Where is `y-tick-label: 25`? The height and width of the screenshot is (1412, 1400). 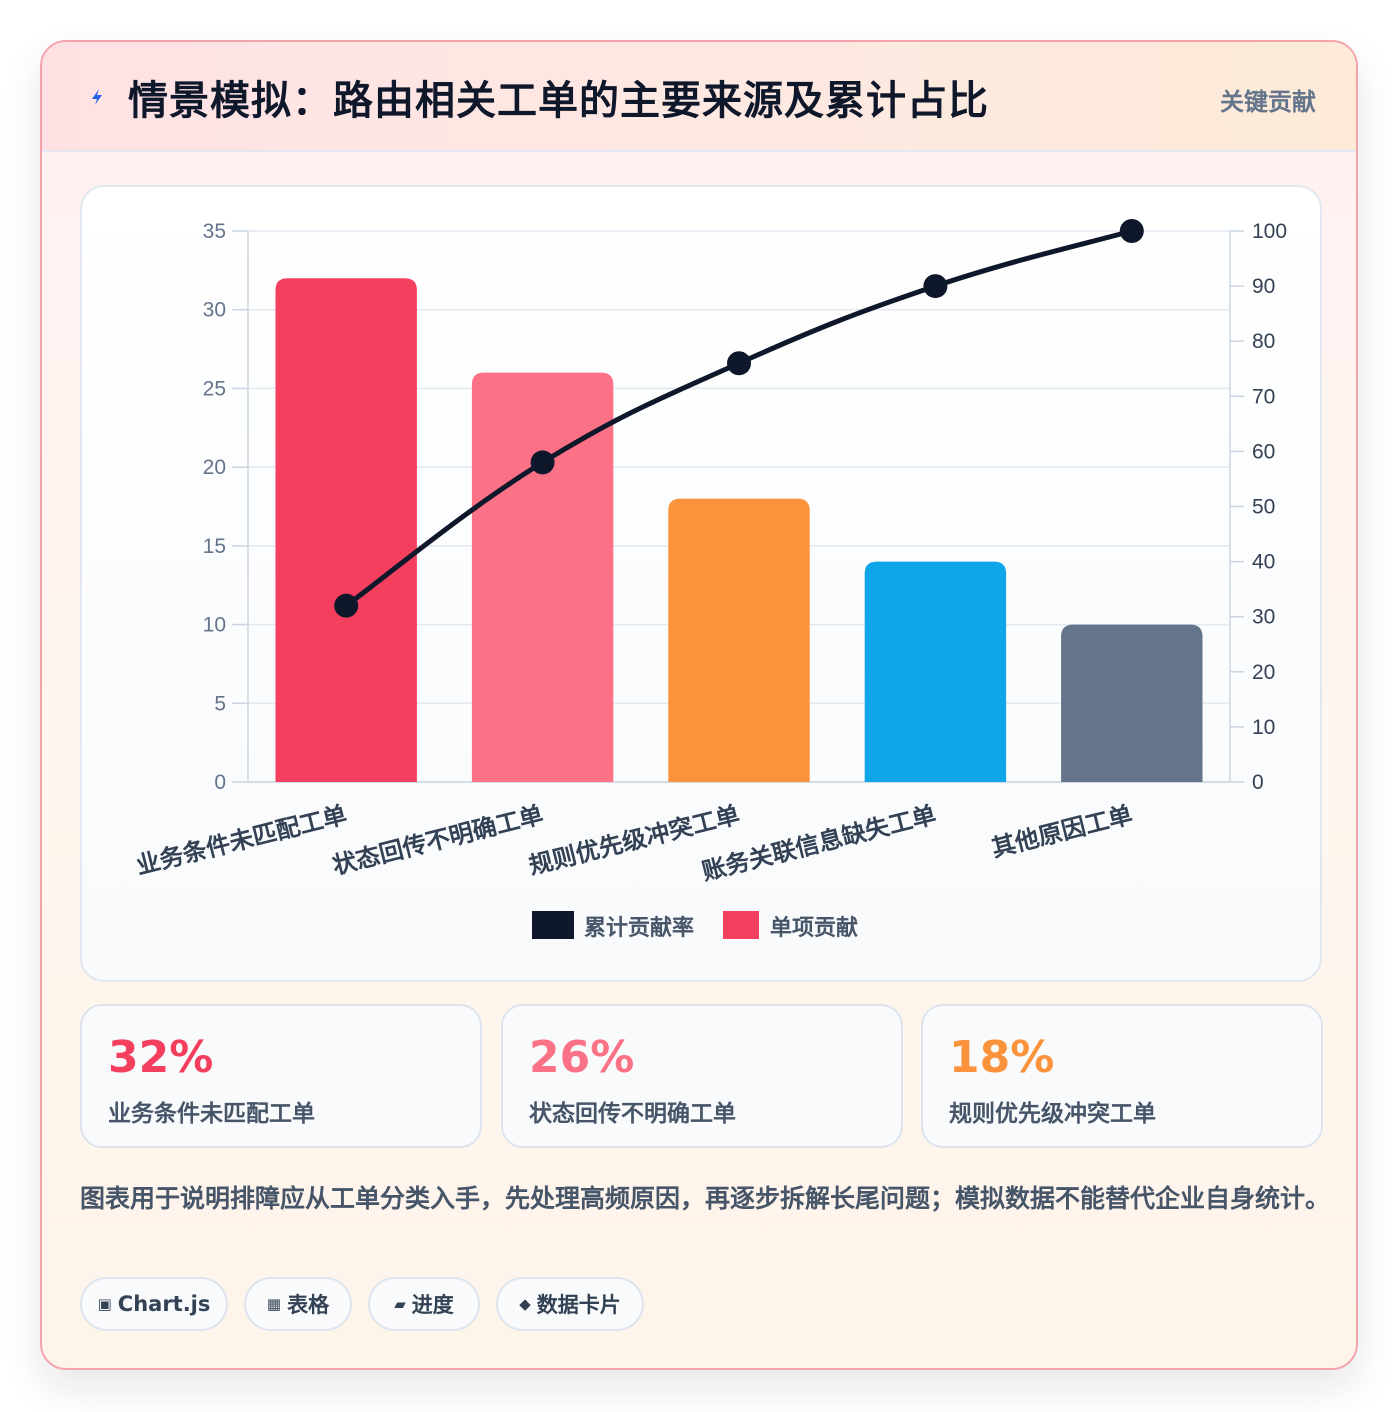
y-tick-label: 25 is located at coordinates (214, 388).